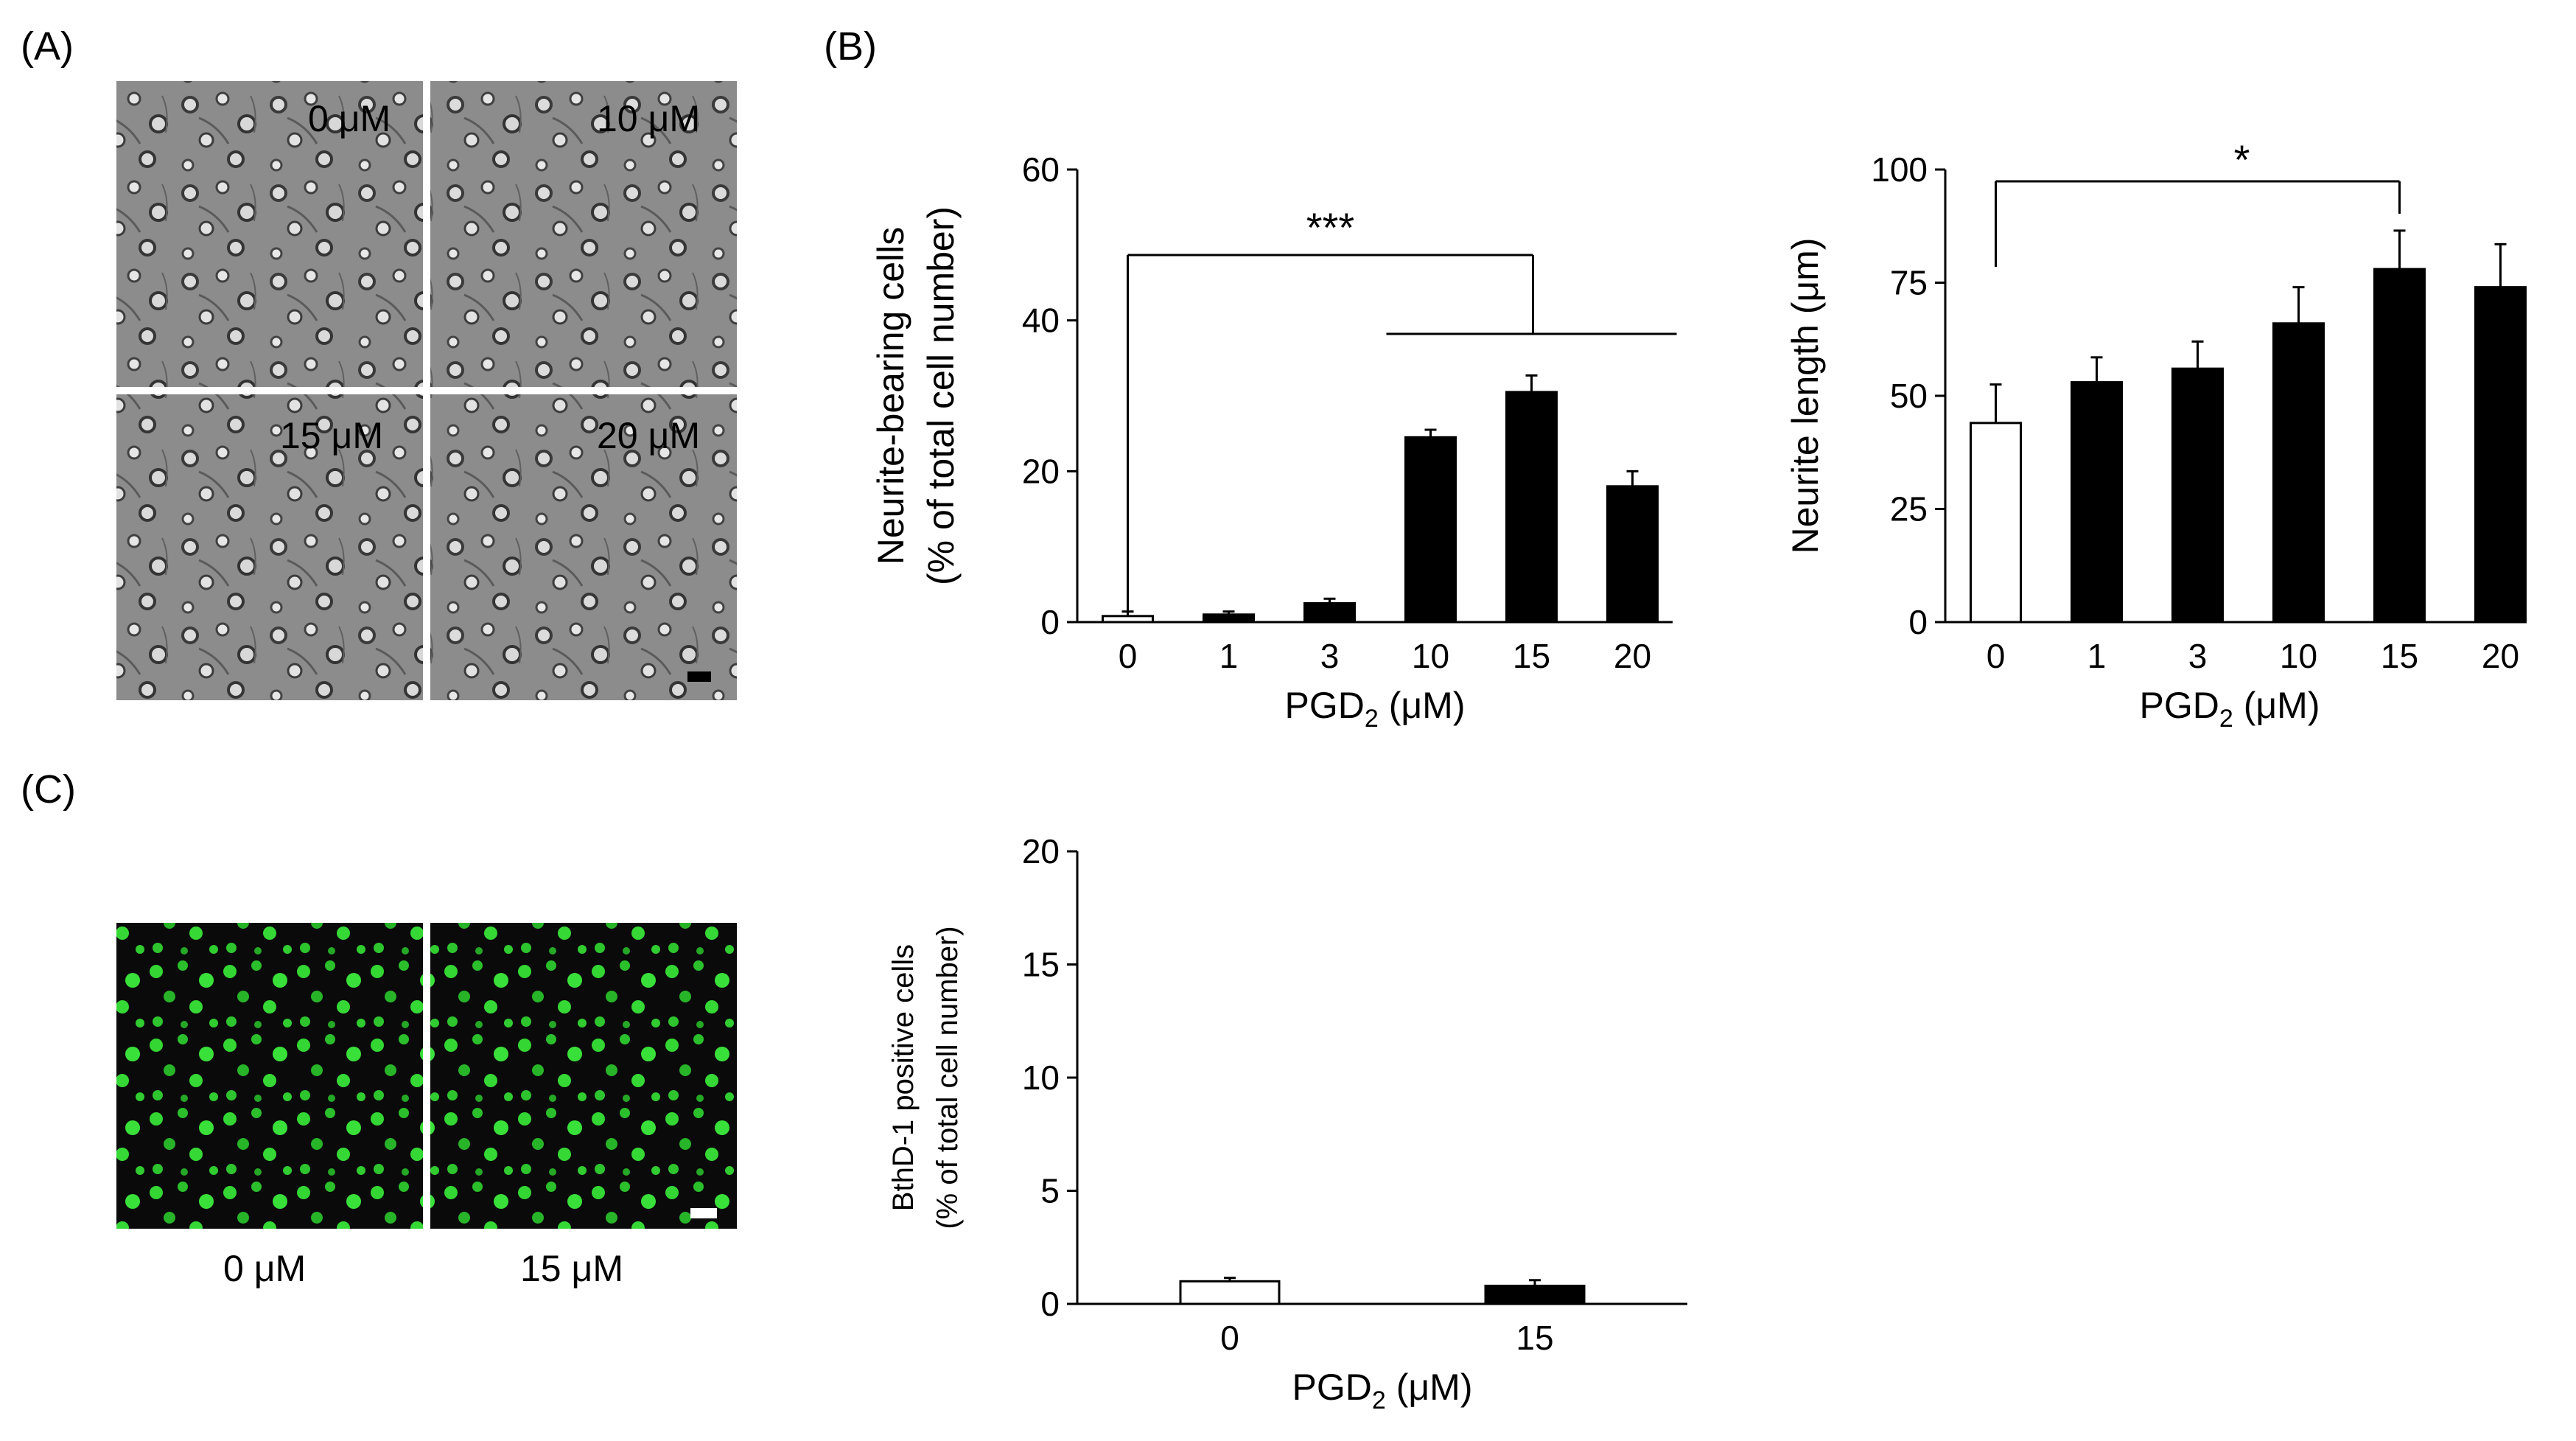 The image size is (2576, 1441). What do you see at coordinates (1041, 471) in the screenshot?
I see `neurite-bearing-ytick-label-20: 20` at bounding box center [1041, 471].